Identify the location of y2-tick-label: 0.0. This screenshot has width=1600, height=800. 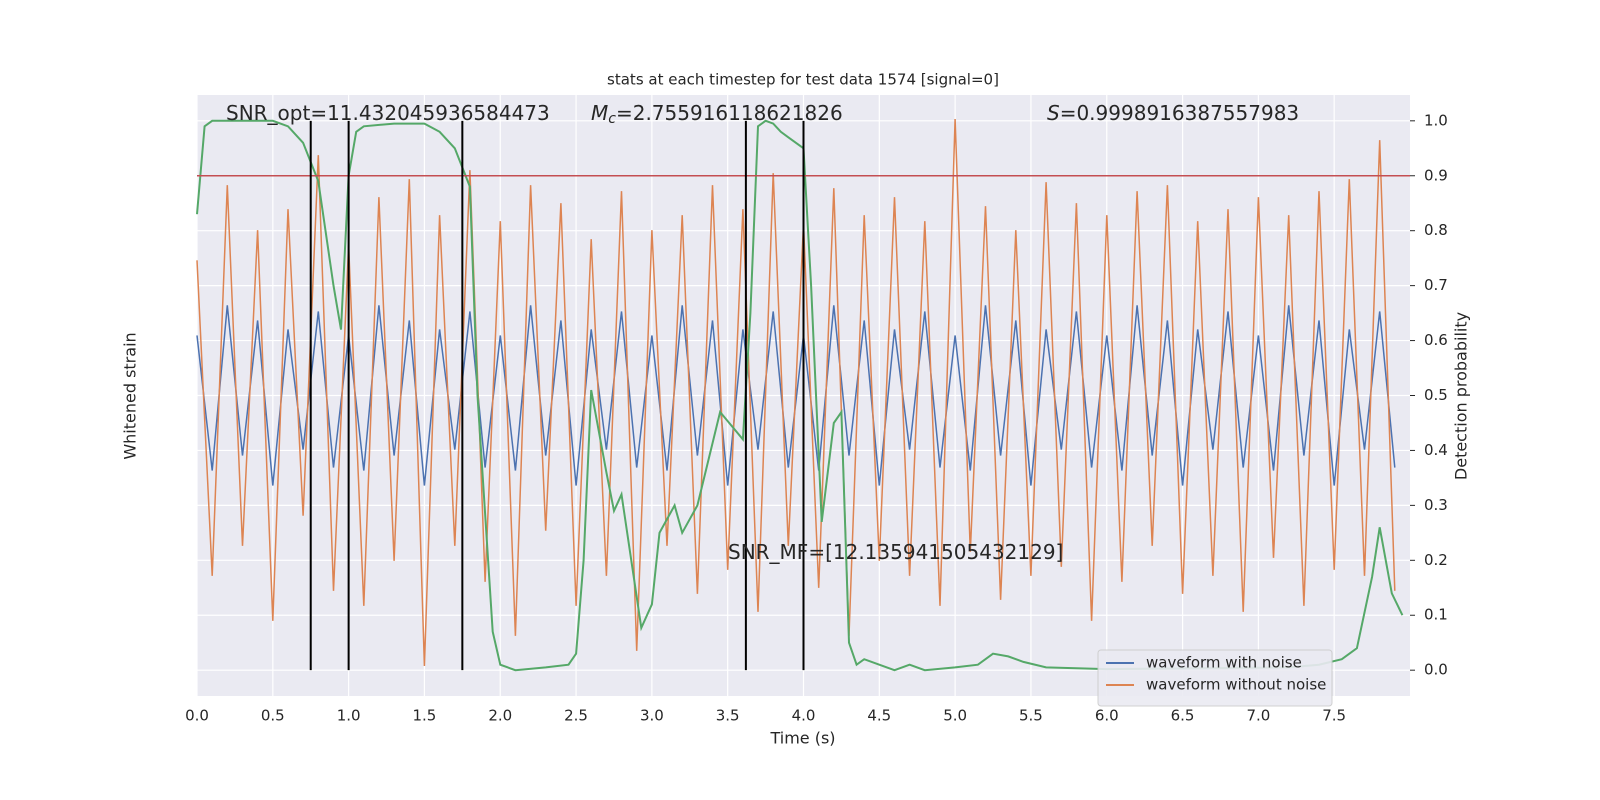
(1436, 670).